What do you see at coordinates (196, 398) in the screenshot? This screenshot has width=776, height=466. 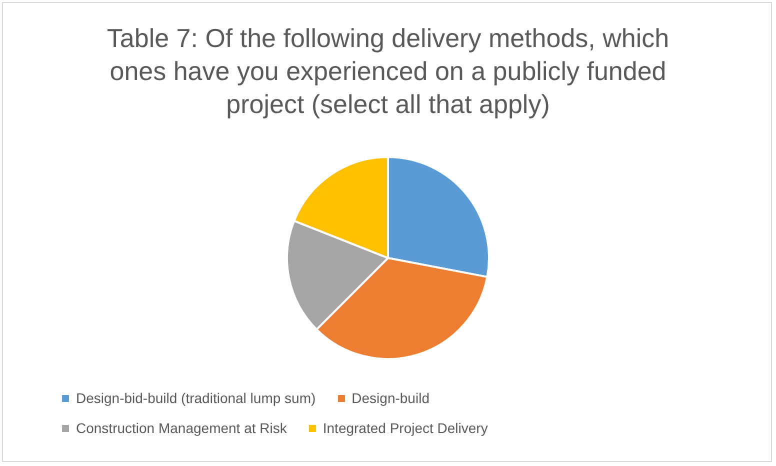 I see `legend-label: Design-bid-build (traditional lump sum)` at bounding box center [196, 398].